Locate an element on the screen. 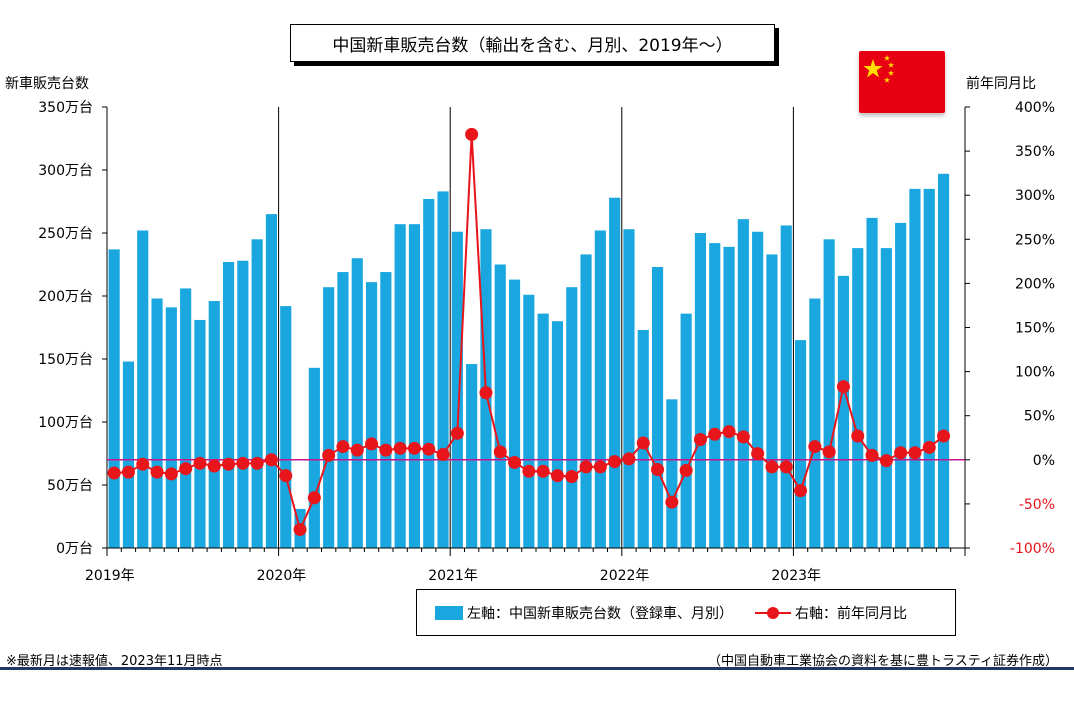 Image resolution: width=1074 pixels, height=707 pixels. left-tick-label: 50万台 is located at coordinates (70, 486).